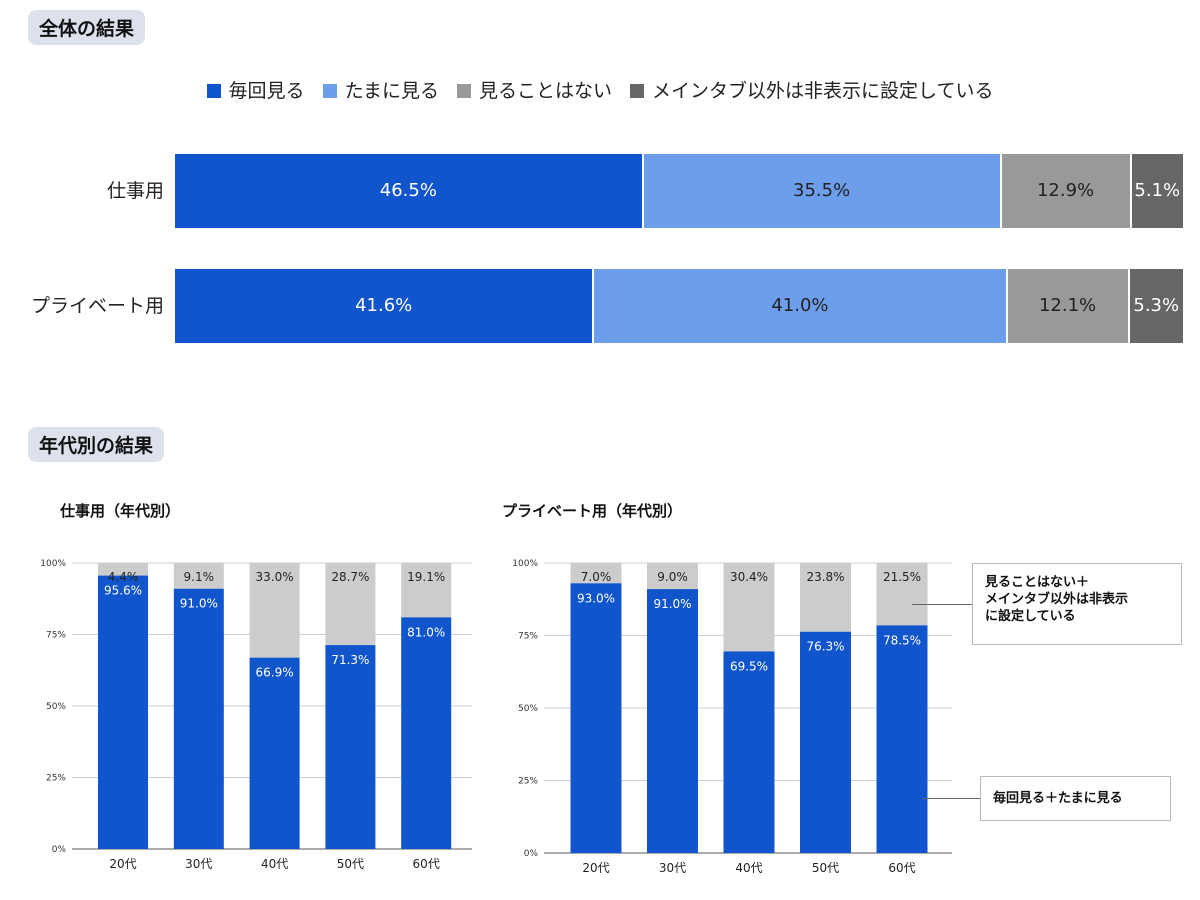 This screenshot has height=900, width=1200. What do you see at coordinates (1057, 599) in the screenshot?
I see `callout-text: メインタブ以外は非表示` at bounding box center [1057, 599].